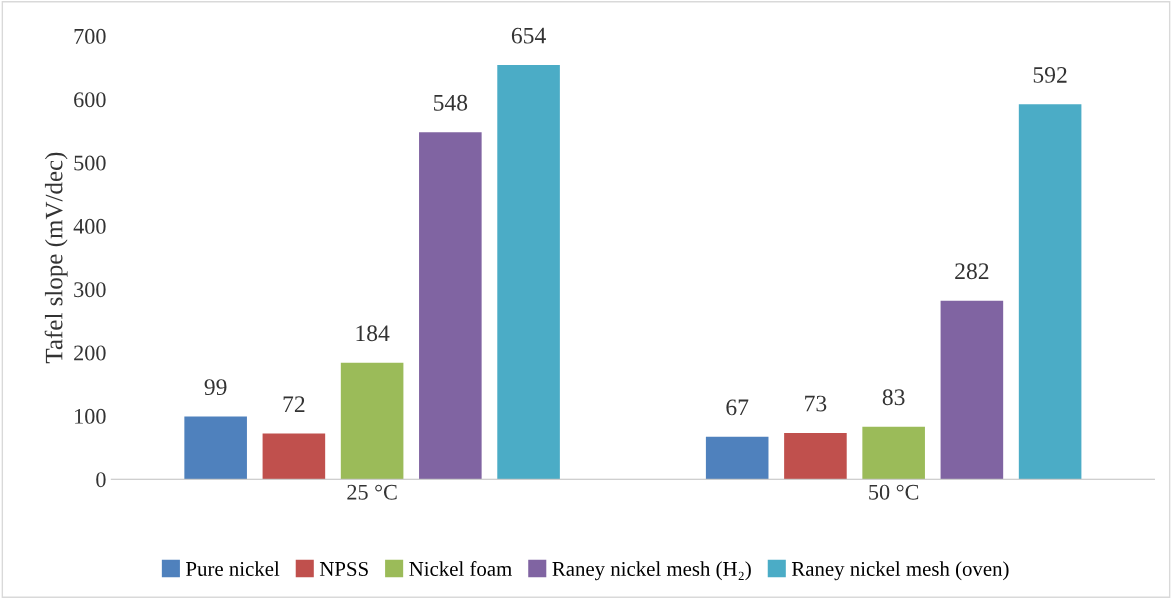 This screenshot has width=1172, height=599. I want to click on data-label: 72, so click(294, 404).